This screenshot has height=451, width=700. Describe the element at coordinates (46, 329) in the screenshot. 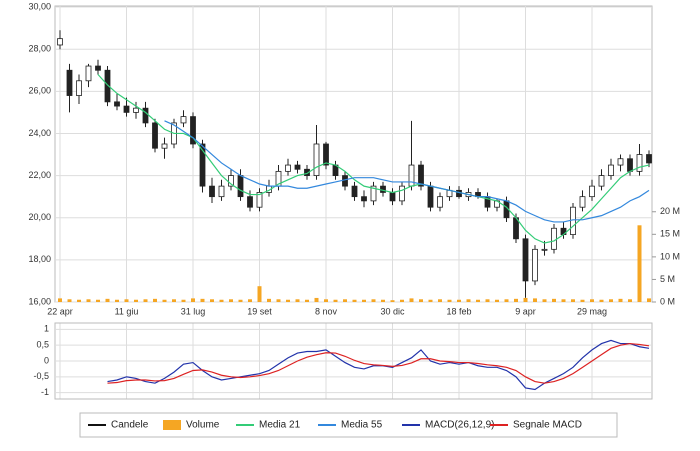

I see `y-tick-label: 1` at that location.